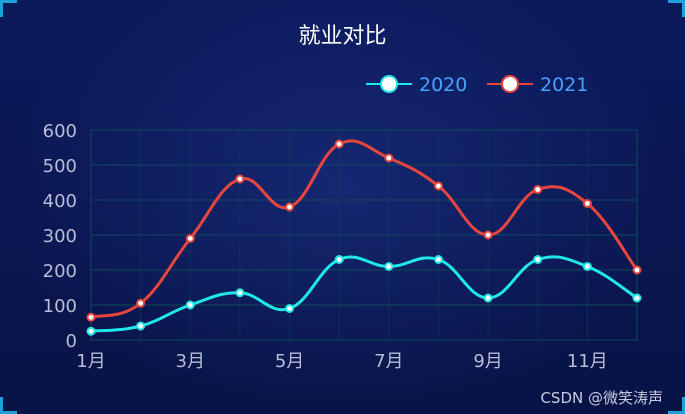 The width and height of the screenshot is (685, 414). I want to click on legend-label-2020: 2020, so click(443, 85).